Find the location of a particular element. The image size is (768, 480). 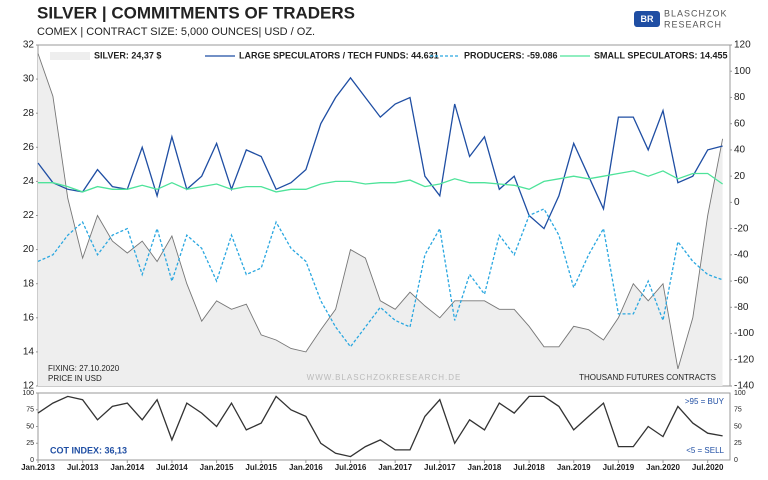

y2-tick-label: -120 is located at coordinates (744, 359).